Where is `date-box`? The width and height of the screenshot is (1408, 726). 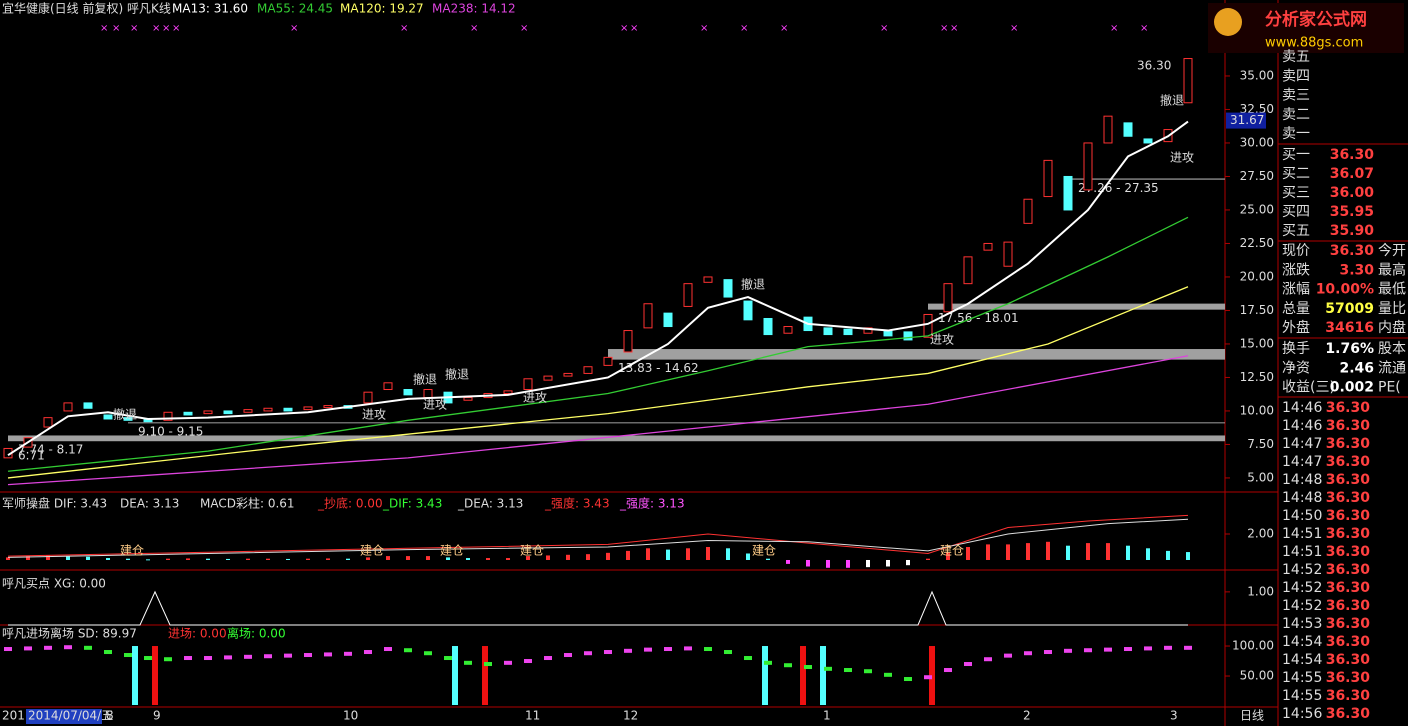 date-box is located at coordinates (64, 716).